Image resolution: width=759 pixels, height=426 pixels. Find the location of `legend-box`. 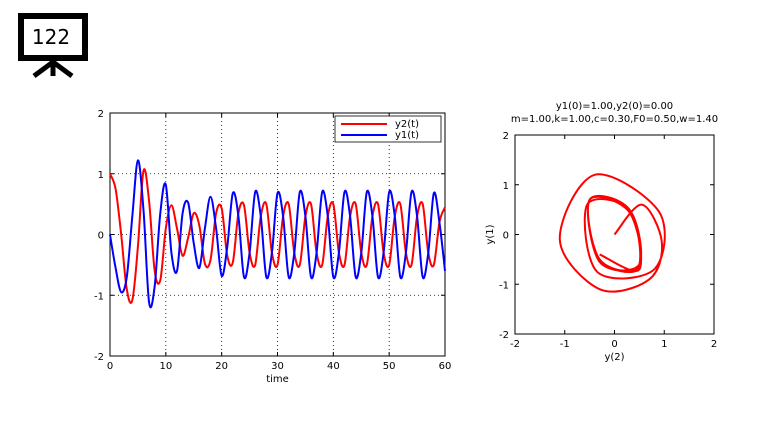

legend-box is located at coordinates (388, 129).